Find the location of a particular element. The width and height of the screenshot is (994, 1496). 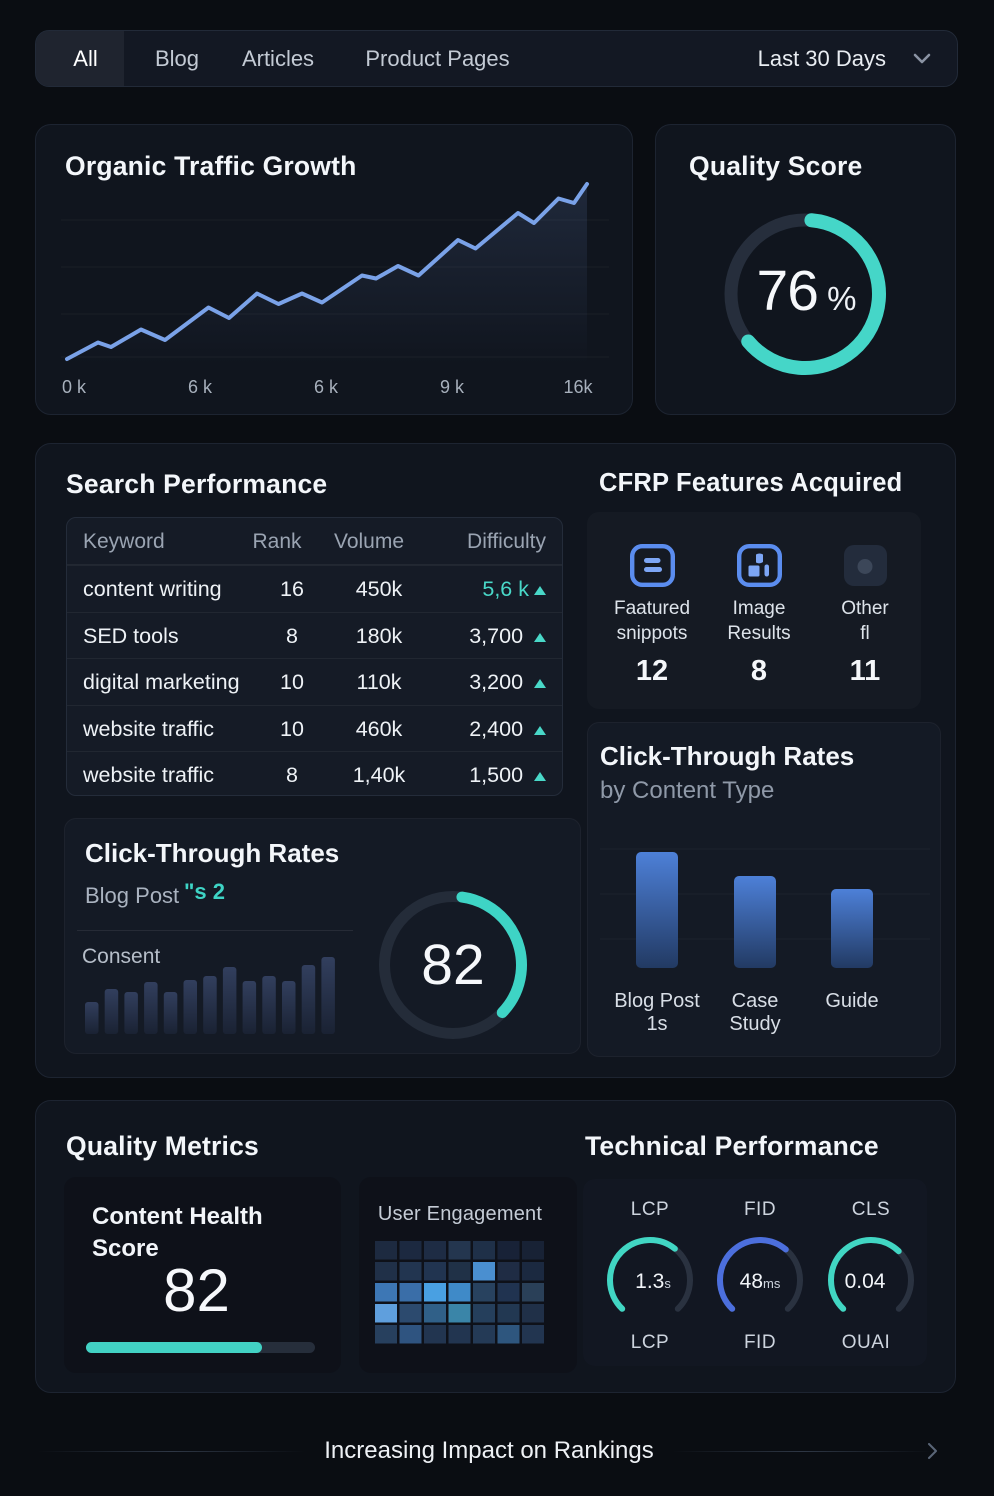

svg-text: 48ms is located at coordinates (760, 1281).